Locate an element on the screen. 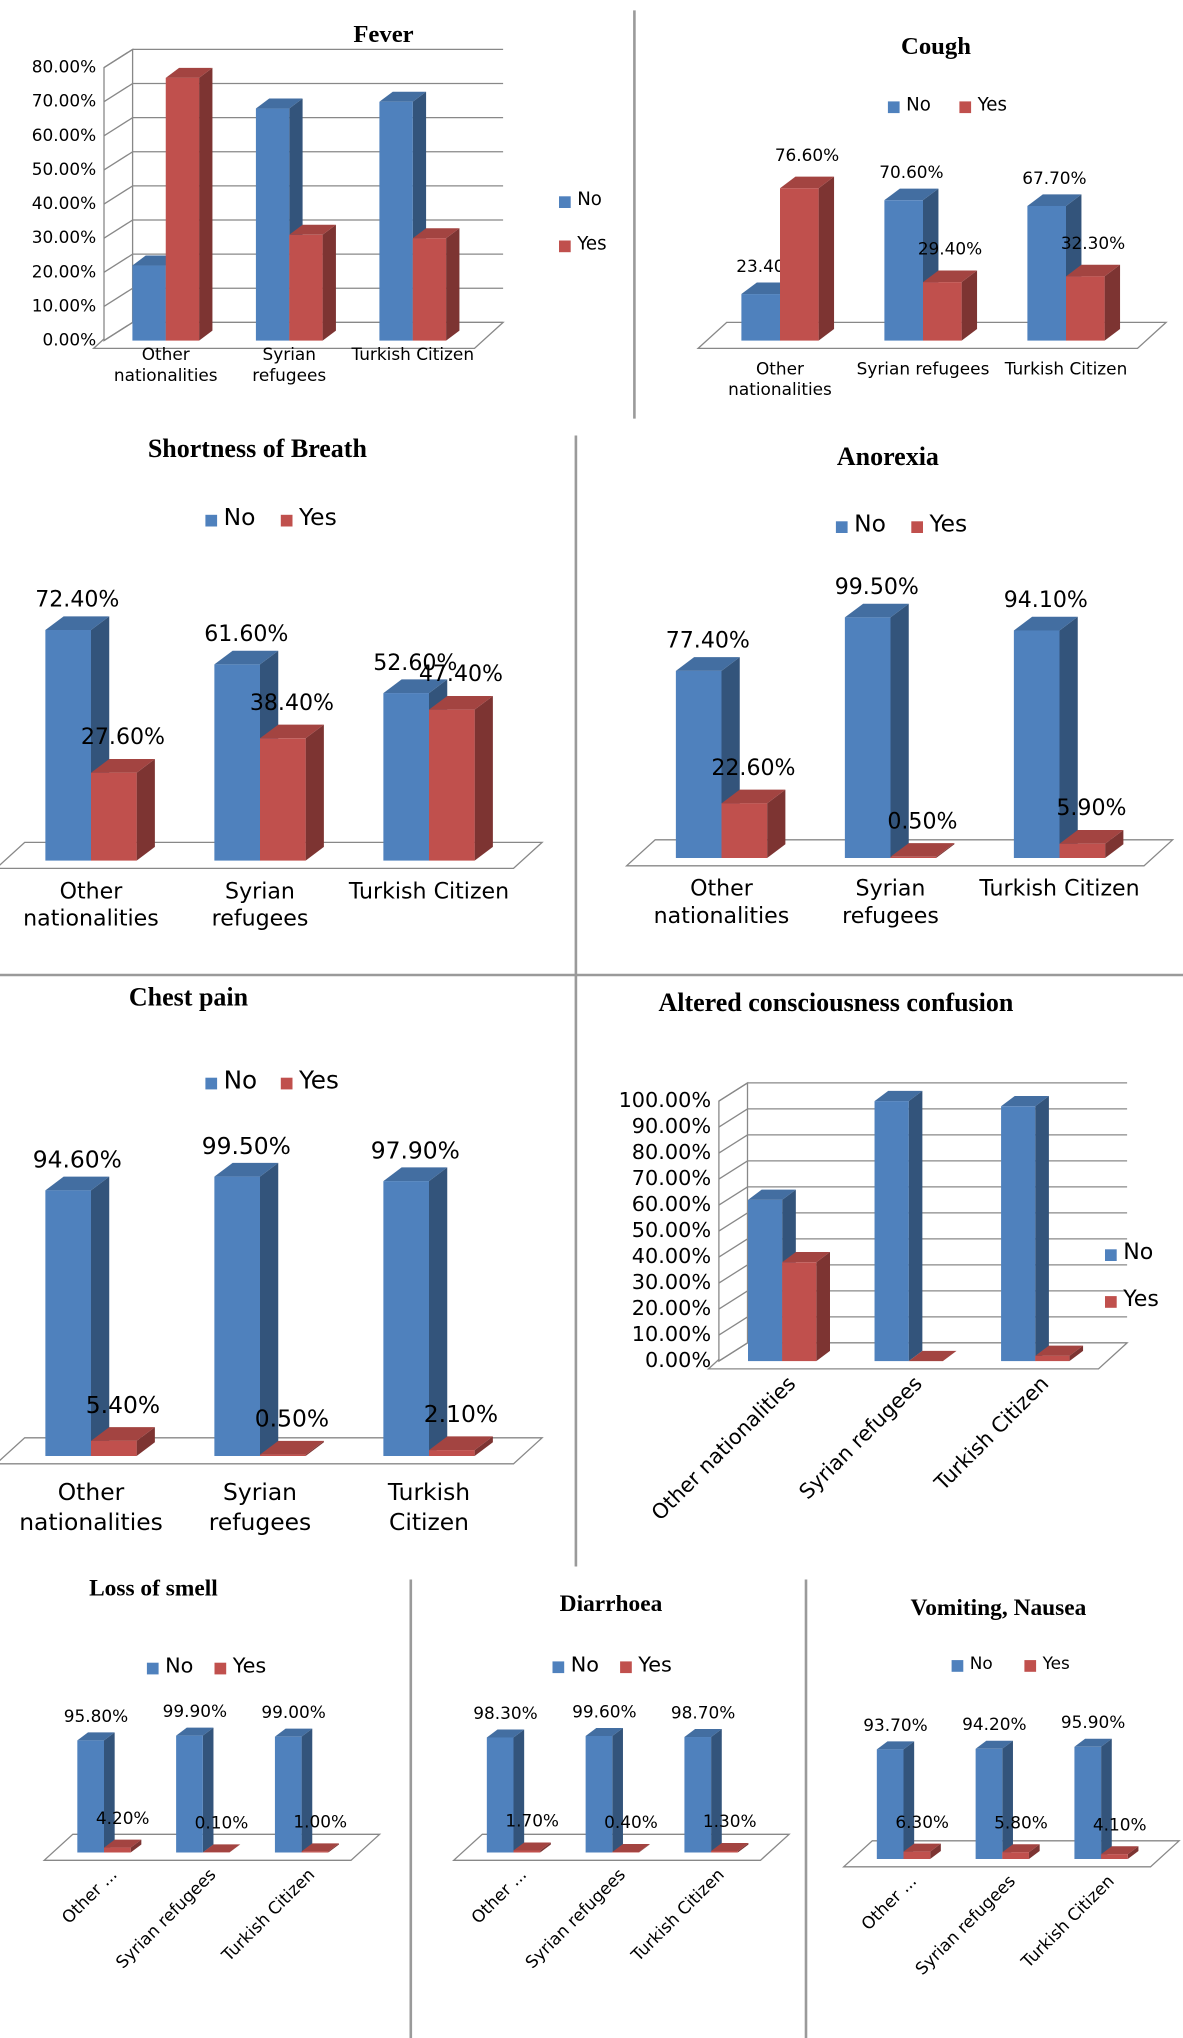 The width and height of the screenshot is (1183, 2038). value-label: 4.10% is located at coordinates (1120, 1824).